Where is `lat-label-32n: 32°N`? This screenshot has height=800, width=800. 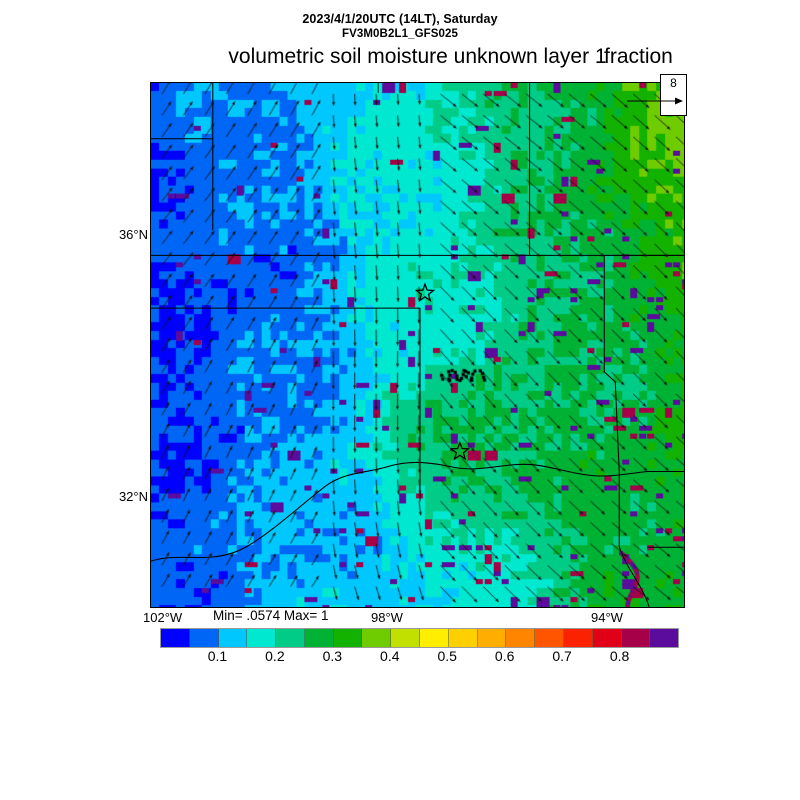
lat-label-32n: 32°N is located at coordinates (133, 496).